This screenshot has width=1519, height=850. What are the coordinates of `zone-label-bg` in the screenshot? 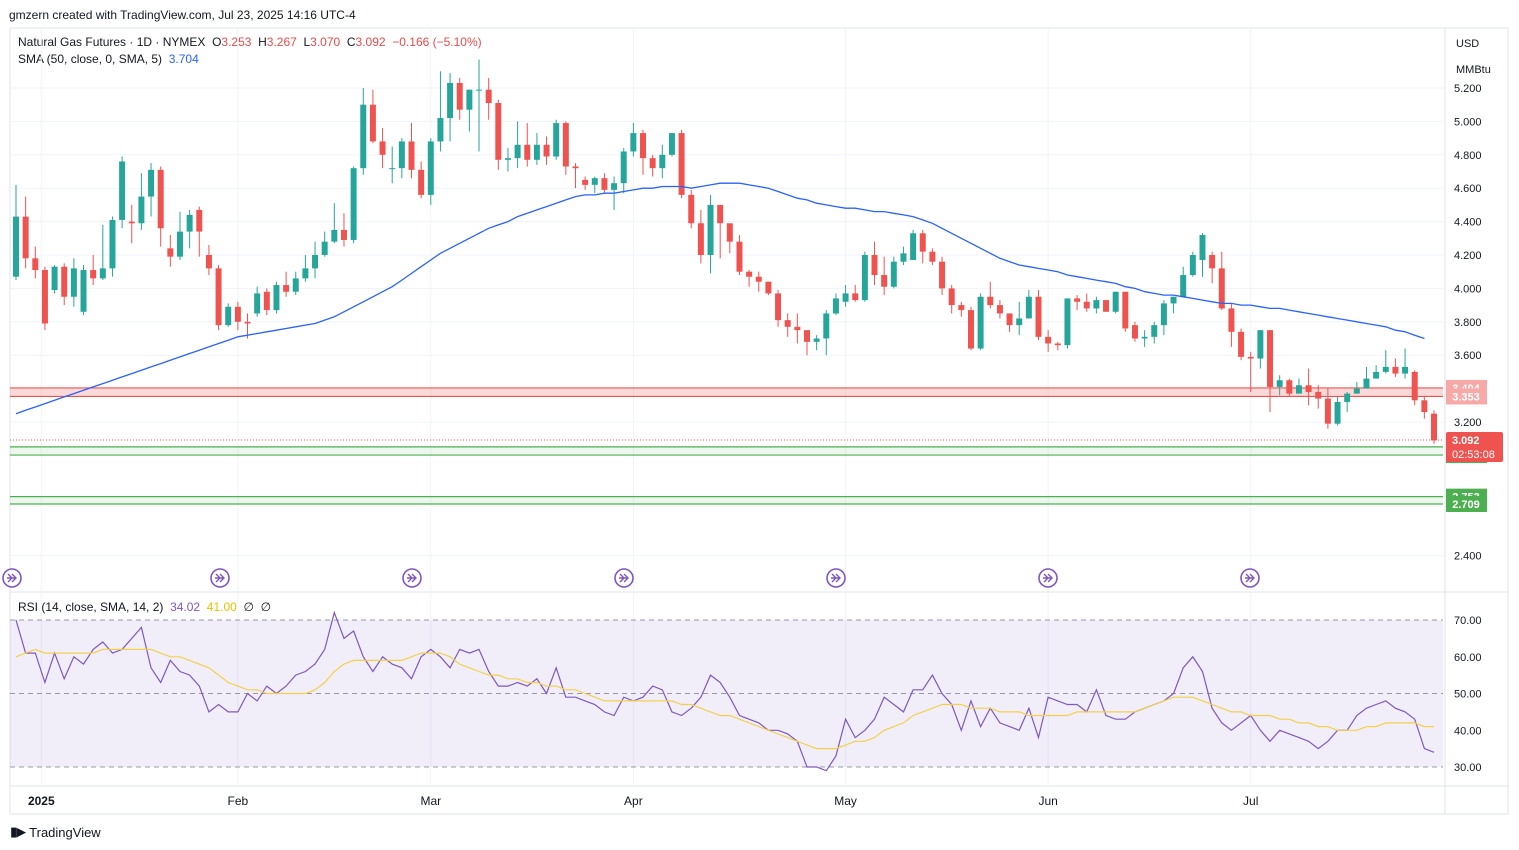 It's located at (1466, 503).